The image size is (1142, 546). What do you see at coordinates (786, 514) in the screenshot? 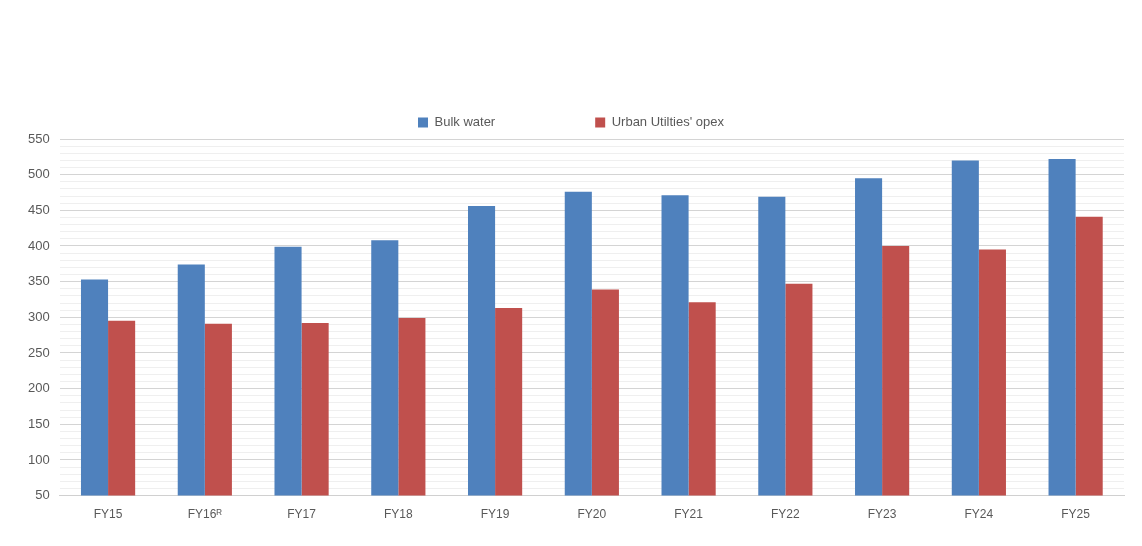
I see `x-tick-label: FY22` at bounding box center [786, 514].